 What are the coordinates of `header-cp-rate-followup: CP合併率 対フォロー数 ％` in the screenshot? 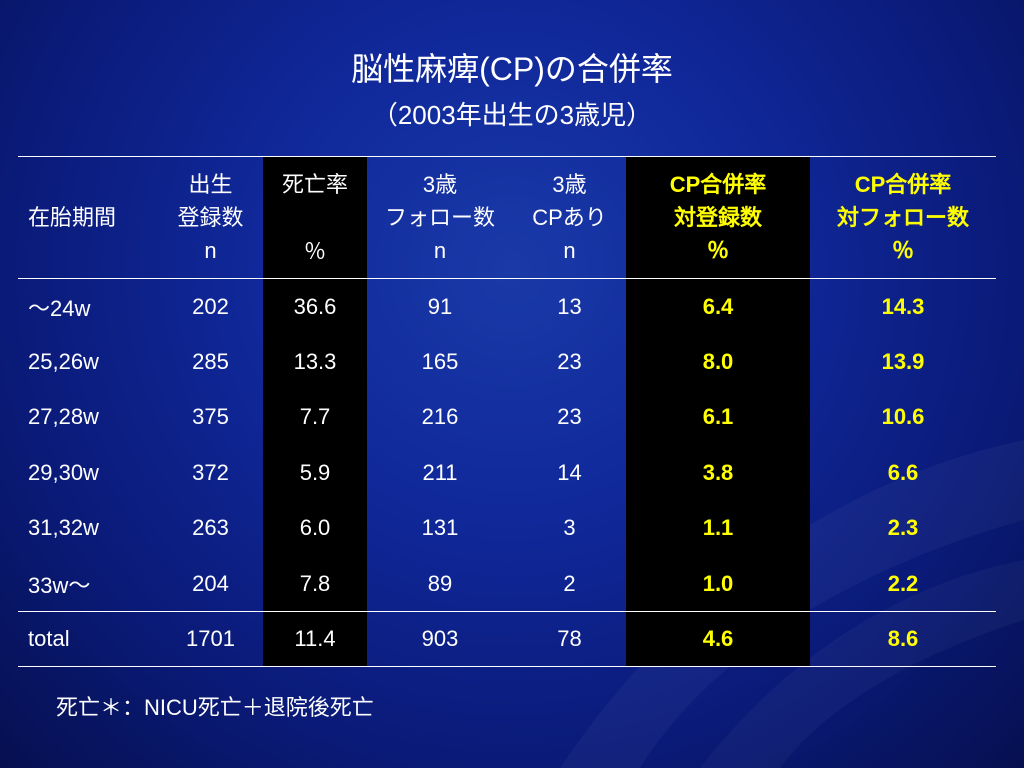 It's located at (903, 218).